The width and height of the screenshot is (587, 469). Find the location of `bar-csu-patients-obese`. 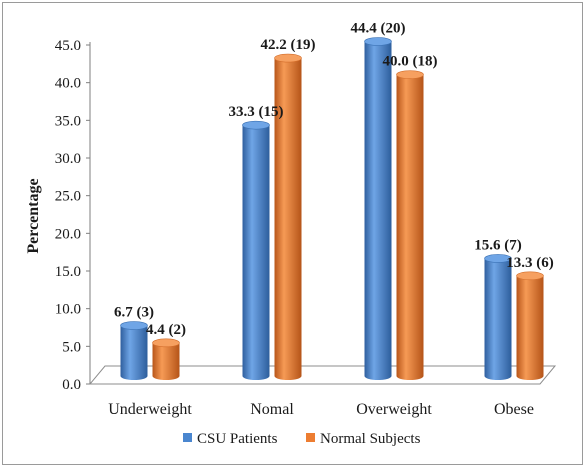

bar-csu-patients-obese is located at coordinates (498, 317).